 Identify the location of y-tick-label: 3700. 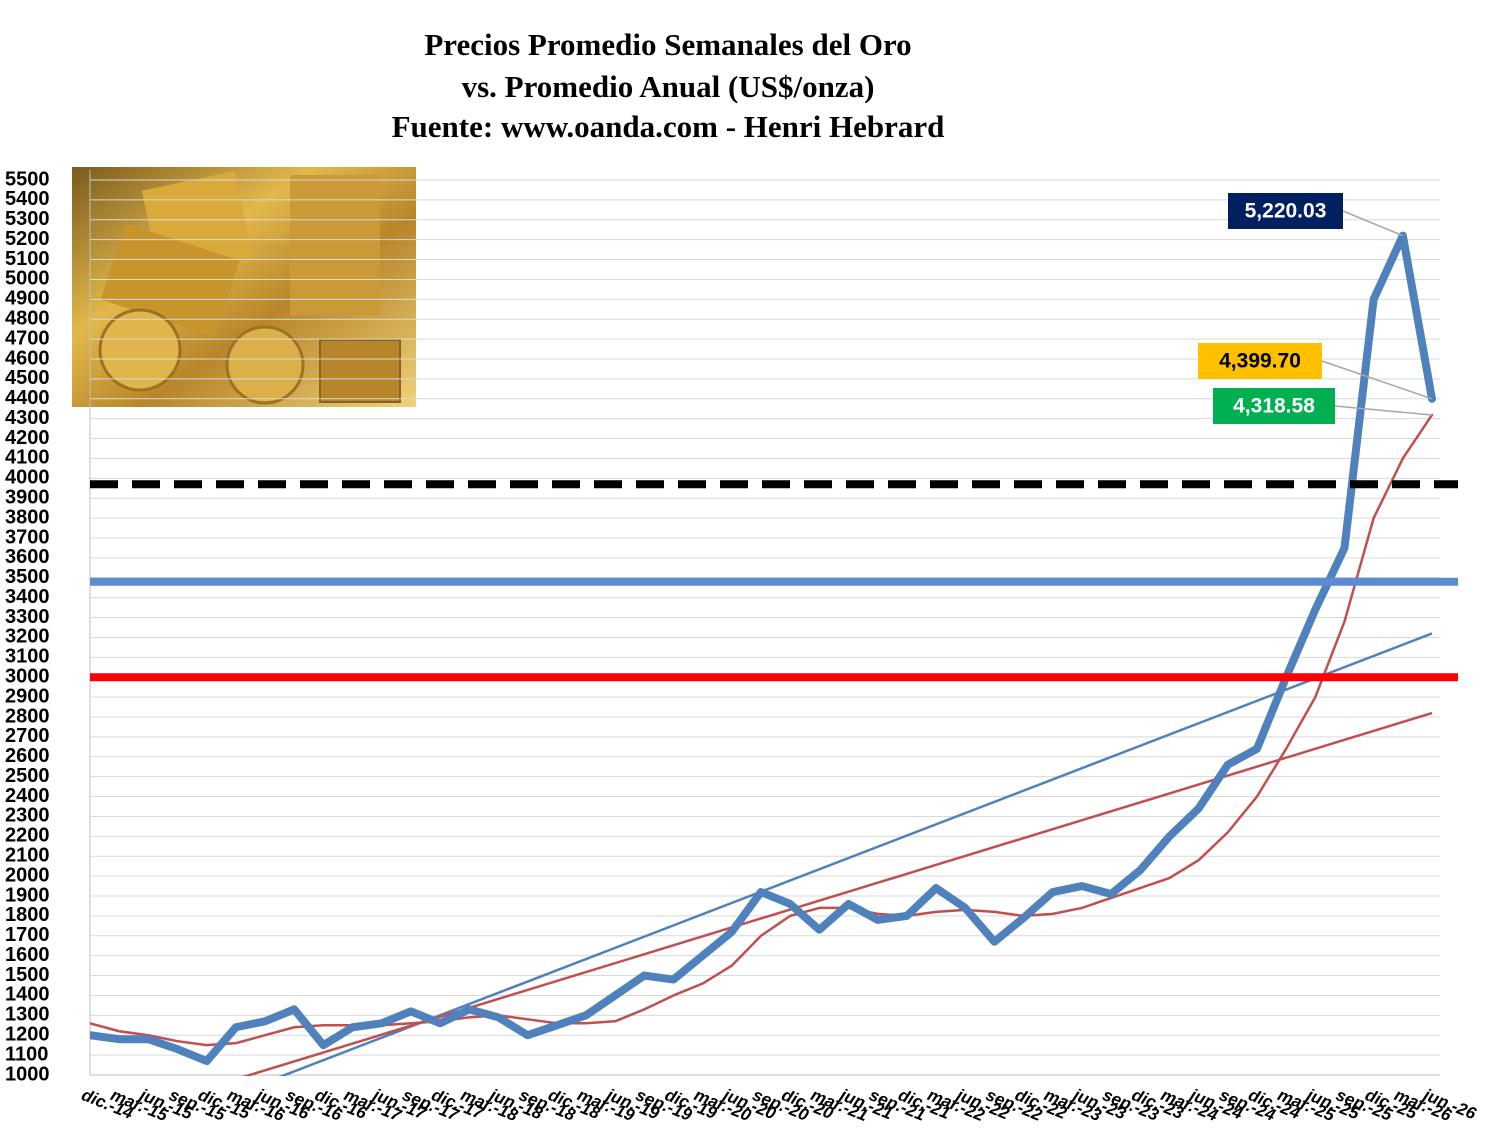
(27, 537).